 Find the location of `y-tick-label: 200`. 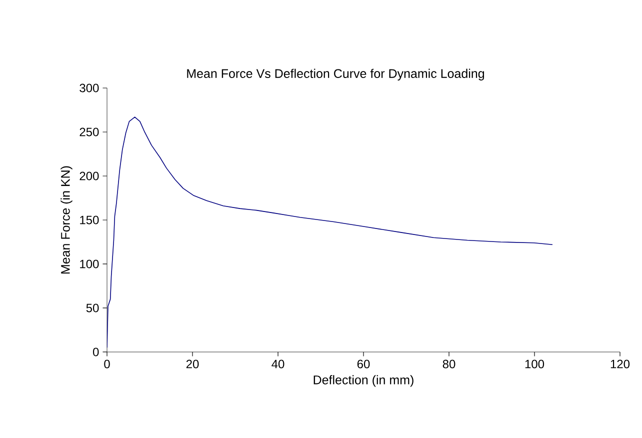

y-tick-label: 200 is located at coordinates (89, 176).